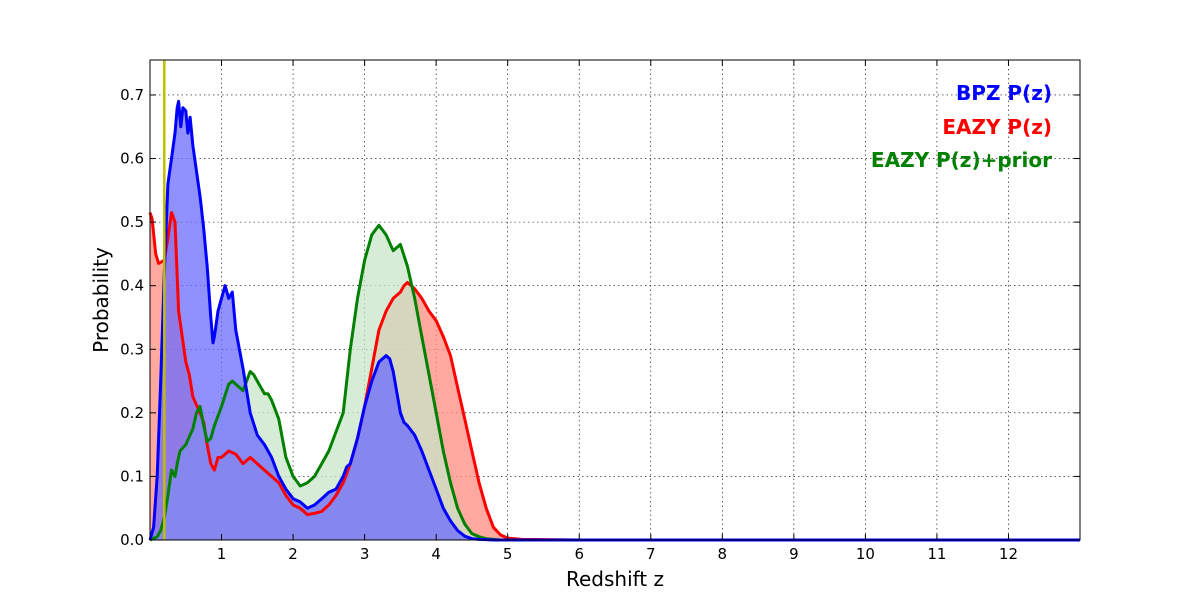 The height and width of the screenshot is (600, 1200). What do you see at coordinates (794, 554) in the screenshot?
I see `x-tick-label: 9` at bounding box center [794, 554].